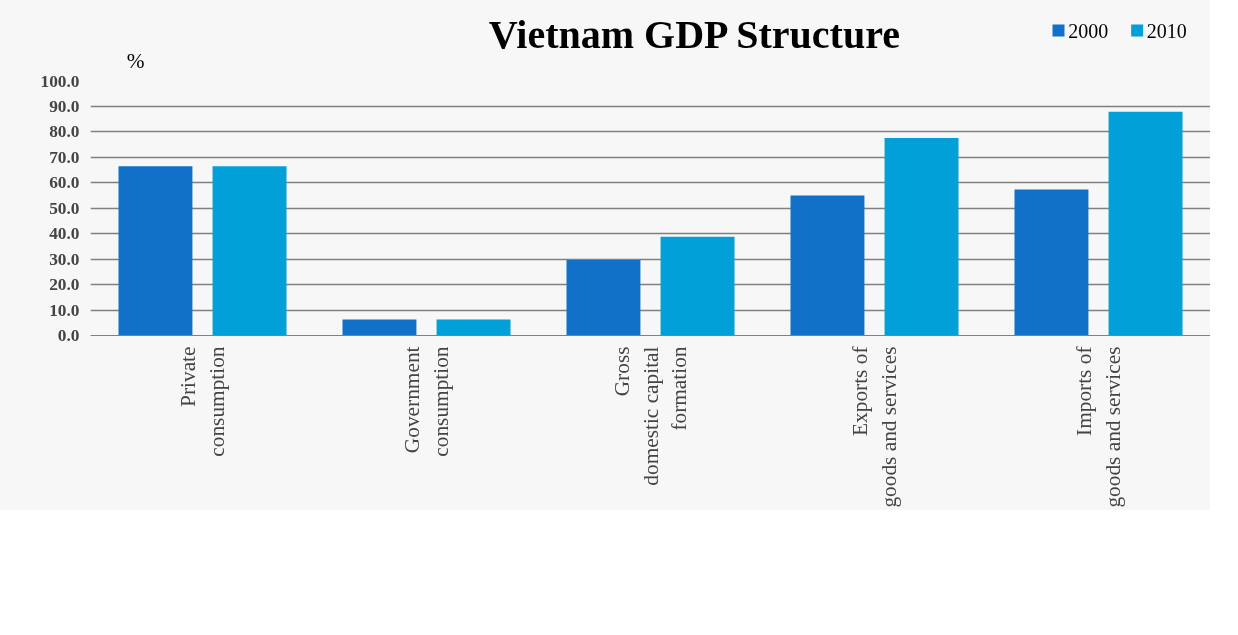 The width and height of the screenshot is (1238, 635). What do you see at coordinates (64, 284) in the screenshot?
I see `y-tick-label: 20.0` at bounding box center [64, 284].